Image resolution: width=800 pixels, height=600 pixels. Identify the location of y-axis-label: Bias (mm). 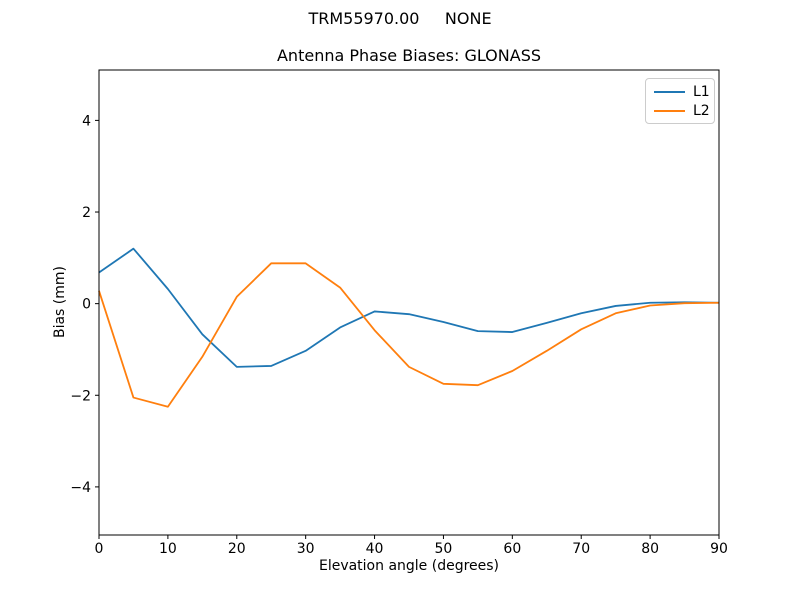
(60, 302).